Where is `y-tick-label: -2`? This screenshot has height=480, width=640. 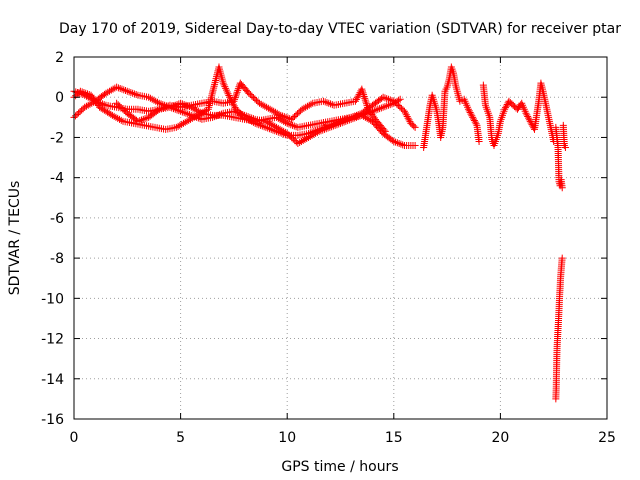
y-tick-label: -2 is located at coordinates (57, 138).